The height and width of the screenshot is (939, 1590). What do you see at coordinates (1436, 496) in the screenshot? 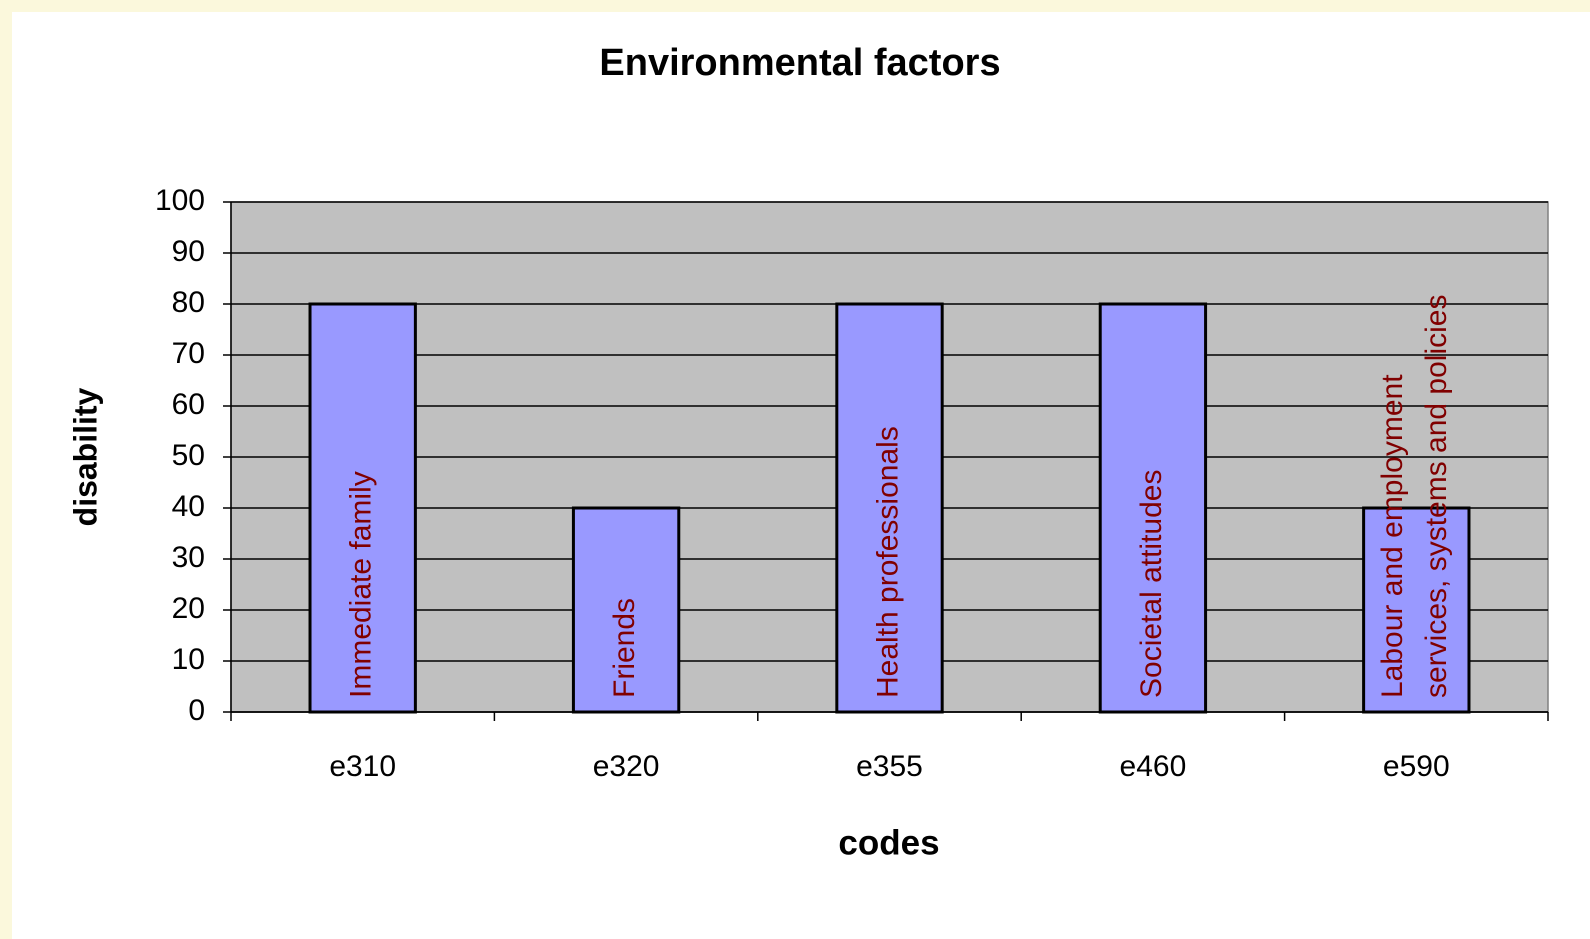
I see `bar-label: services, systems and policies` at bounding box center [1436, 496].